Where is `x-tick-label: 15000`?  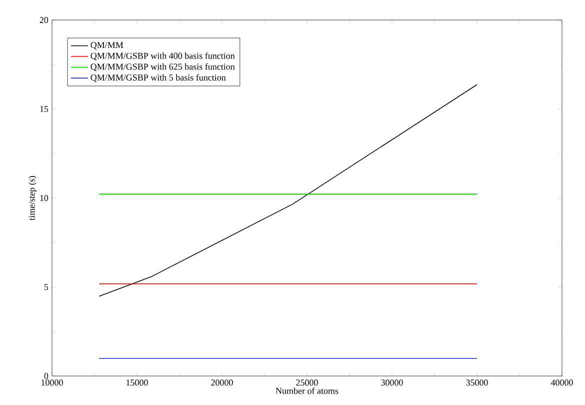 x-tick-label: 15000 is located at coordinates (137, 383).